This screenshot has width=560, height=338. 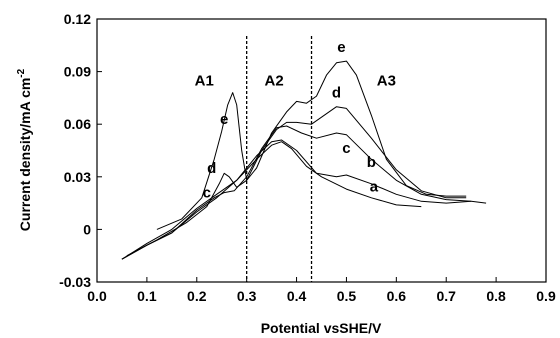 What do you see at coordinates (204, 80) in the screenshot?
I see `region-label-a1: A1` at bounding box center [204, 80].